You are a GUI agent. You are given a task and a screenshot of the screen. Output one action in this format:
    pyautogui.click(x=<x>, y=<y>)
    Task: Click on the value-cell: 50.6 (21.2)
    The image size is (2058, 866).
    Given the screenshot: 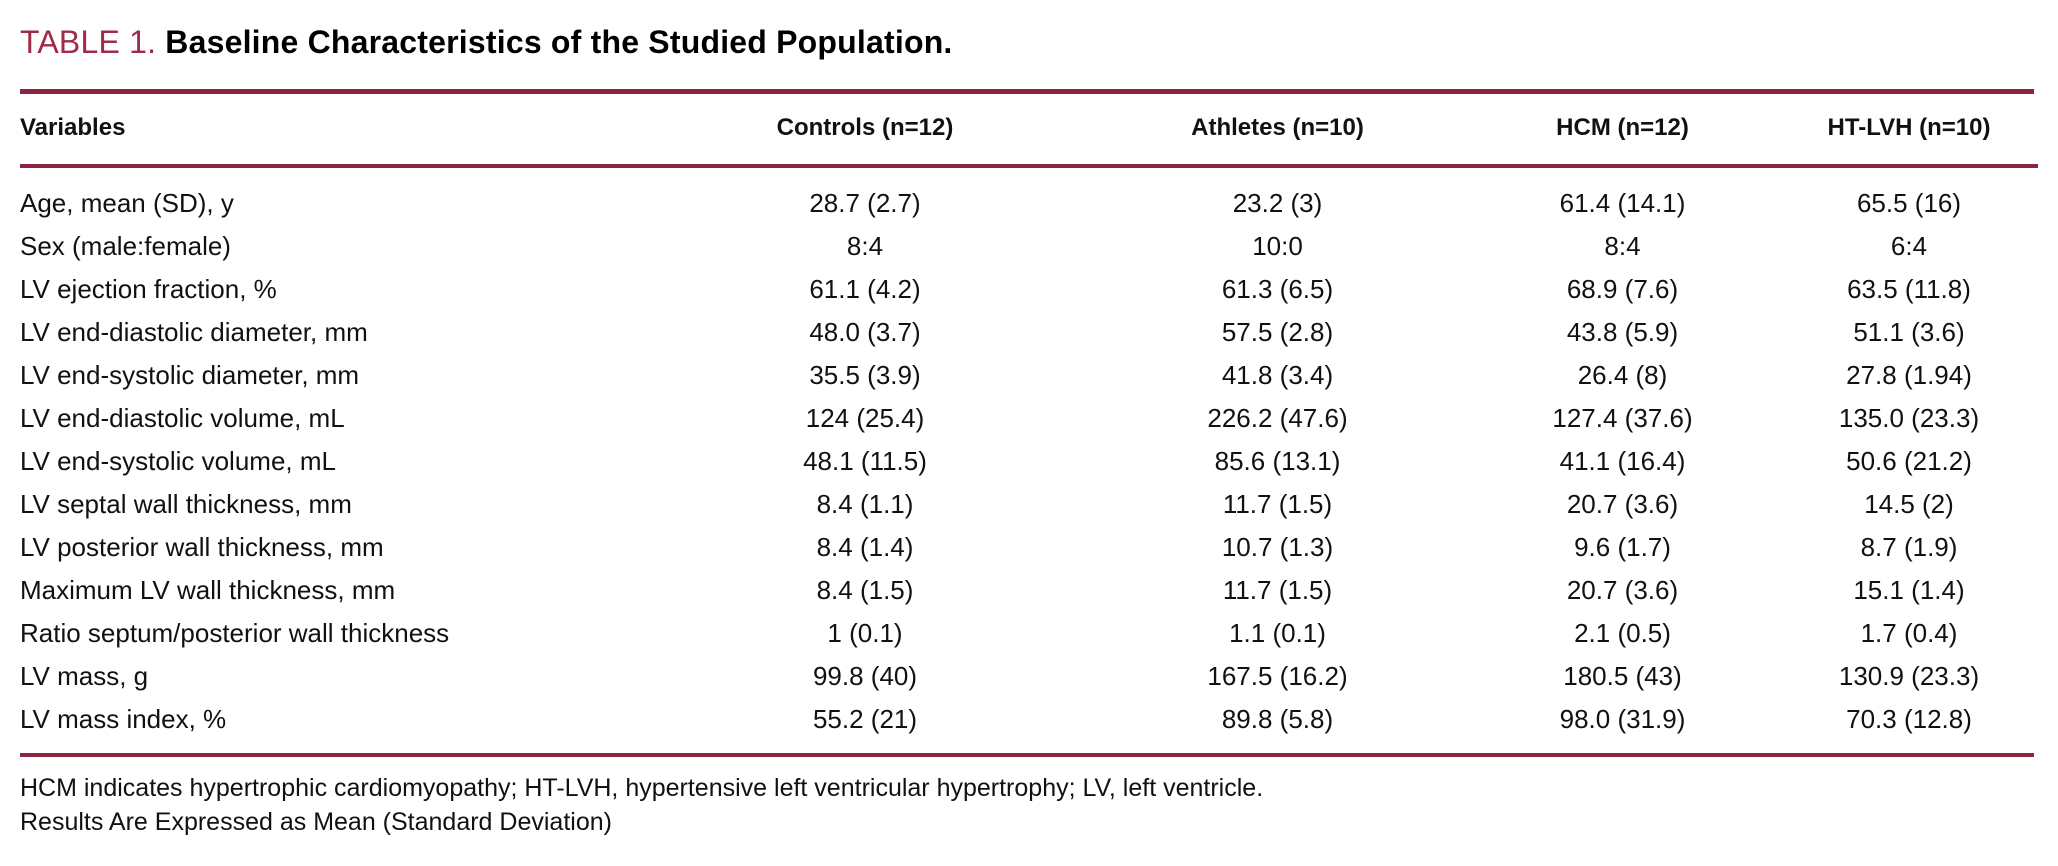 What is the action you would take?
    pyautogui.click(x=1909, y=461)
    